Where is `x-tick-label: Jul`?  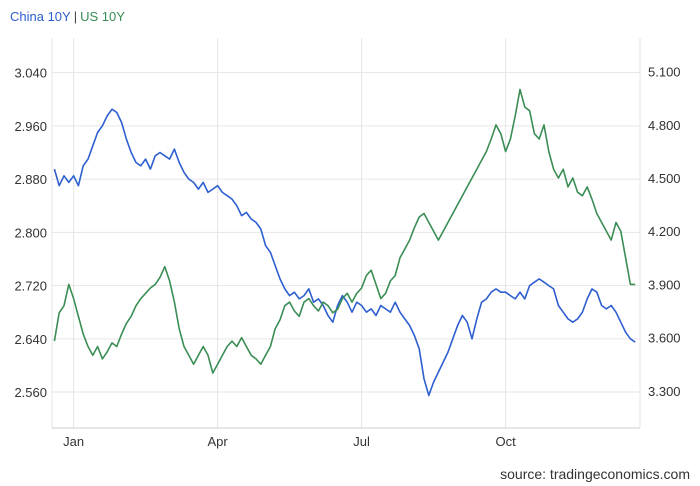 x-tick-label: Jul is located at coordinates (361, 441).